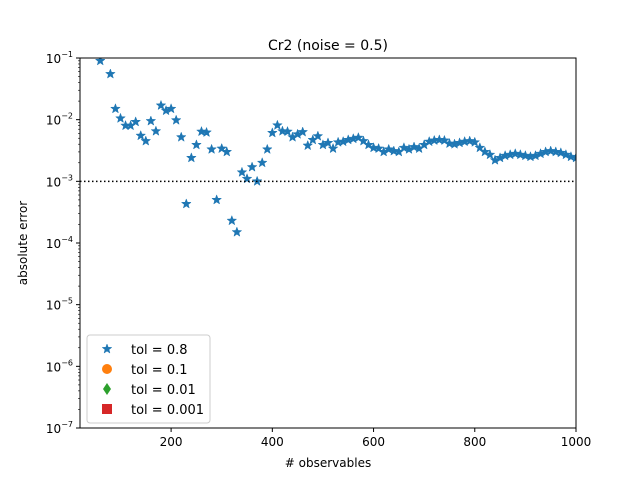 The width and height of the screenshot is (640, 484). What do you see at coordinates (159, 370) in the screenshot?
I see `legend-label: tol = 0.1` at bounding box center [159, 370].